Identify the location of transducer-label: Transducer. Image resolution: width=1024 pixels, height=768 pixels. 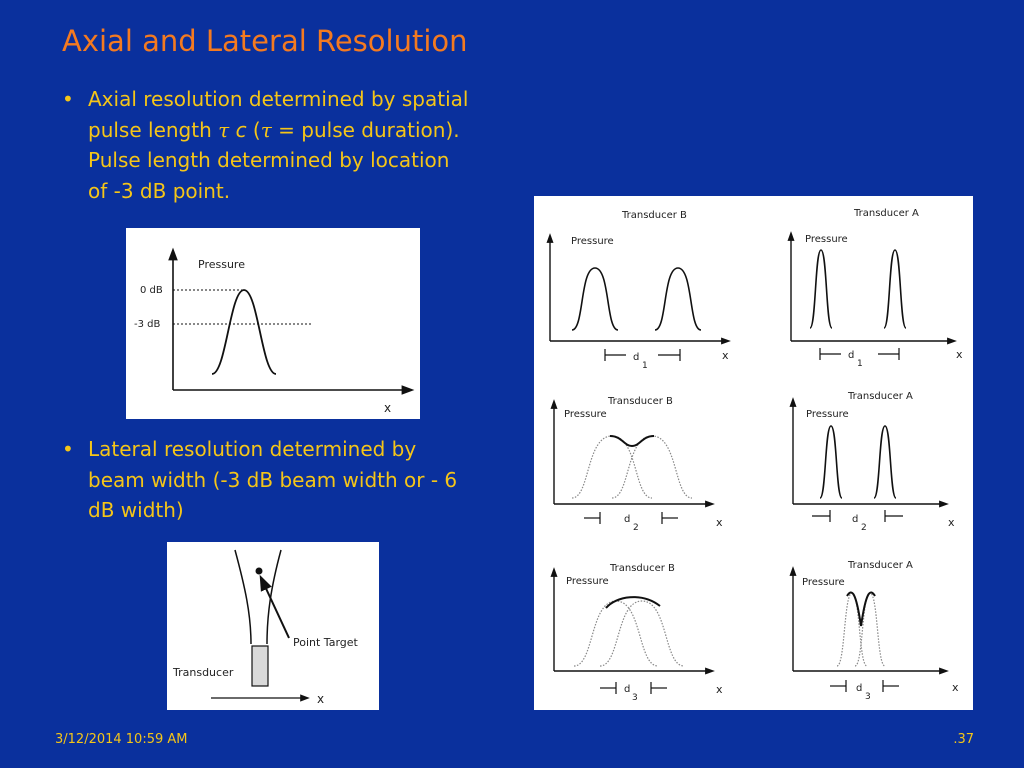
(203, 672).